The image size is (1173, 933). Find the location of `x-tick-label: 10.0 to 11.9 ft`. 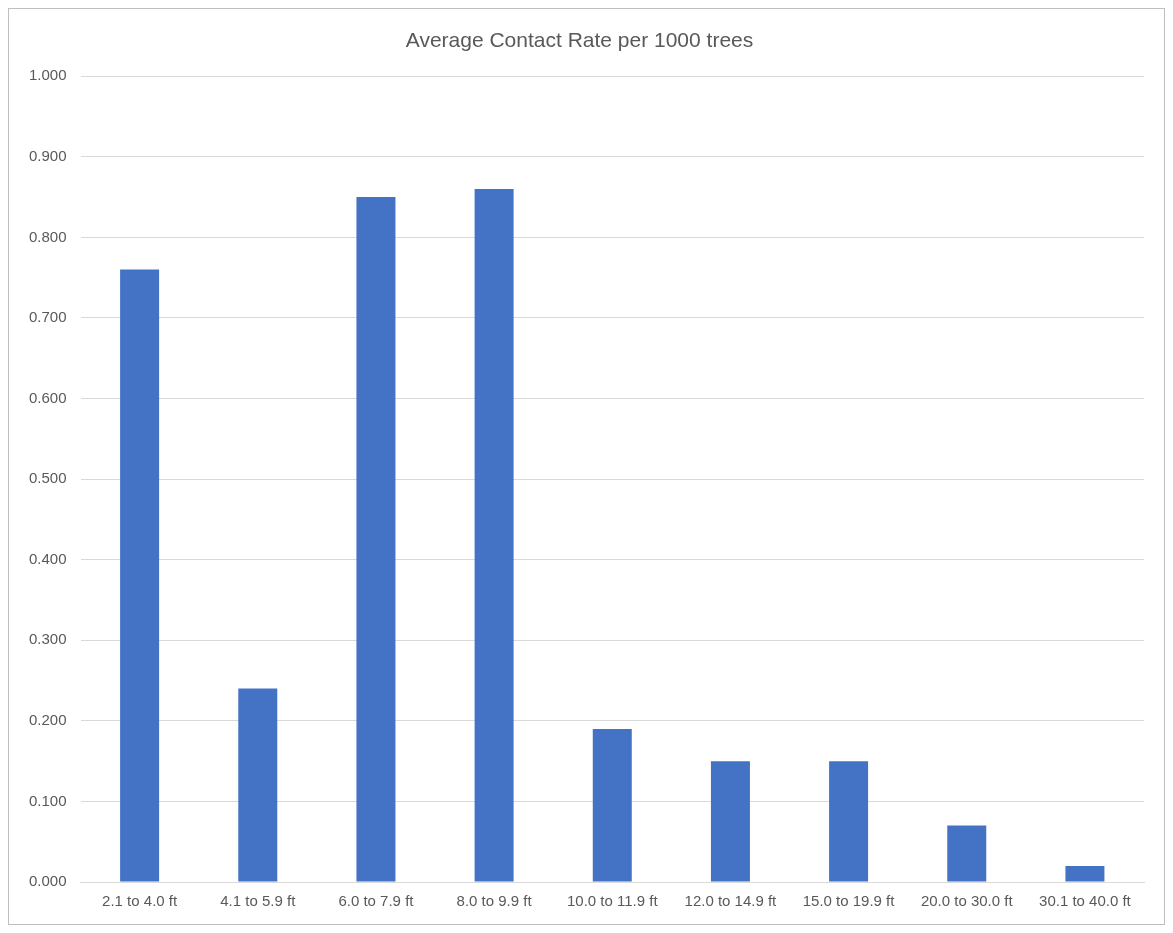

x-tick-label: 10.0 to 11.9 ft is located at coordinates (612, 901).